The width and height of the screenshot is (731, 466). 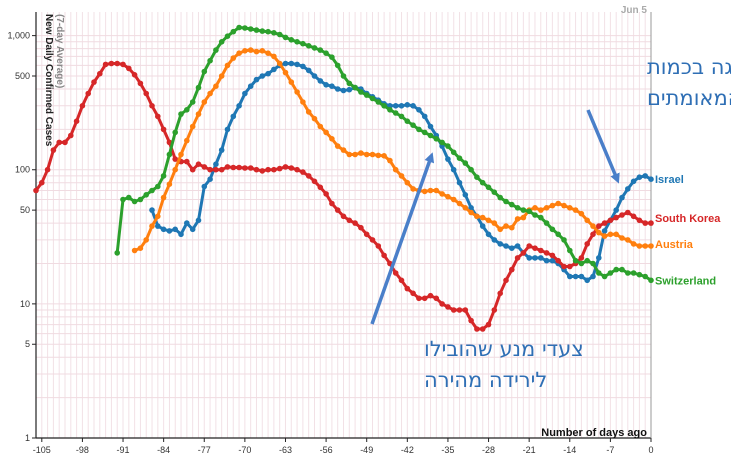 What do you see at coordinates (485, 380) in the screenshot?
I see `annotation-drop-line2: לירידה מהירה` at bounding box center [485, 380].